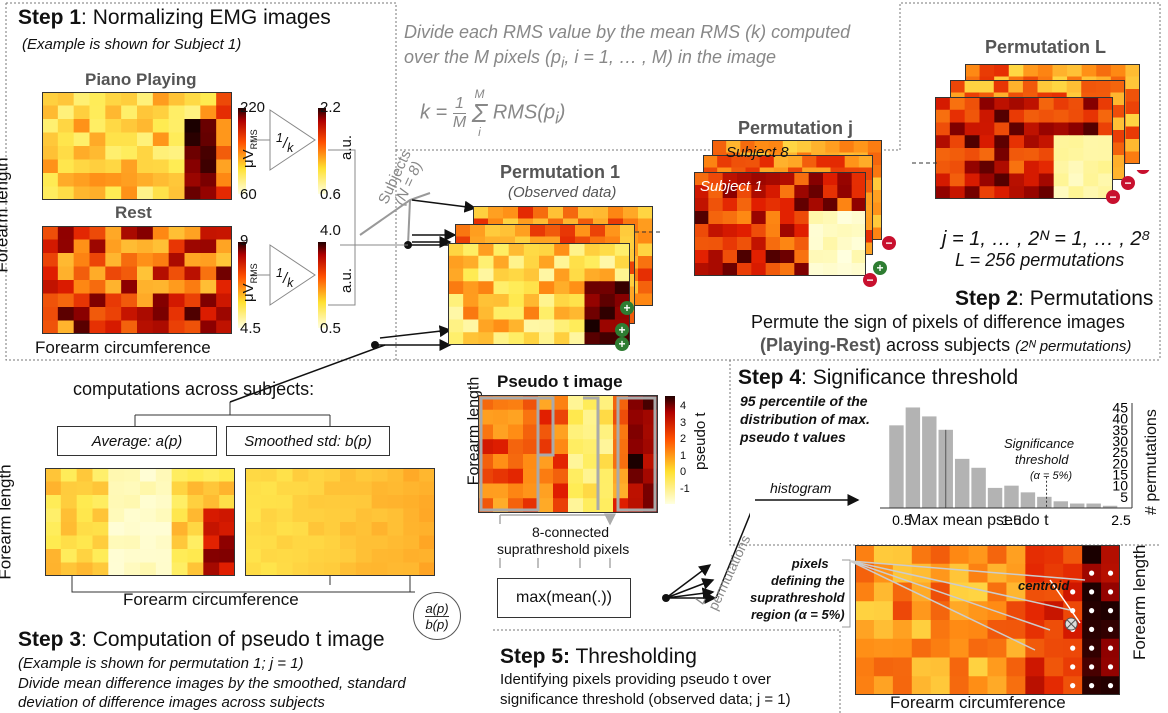  Describe the element at coordinates (437, 616) in the screenshot. I see `ratio-circle: a(p) b(p)` at that location.